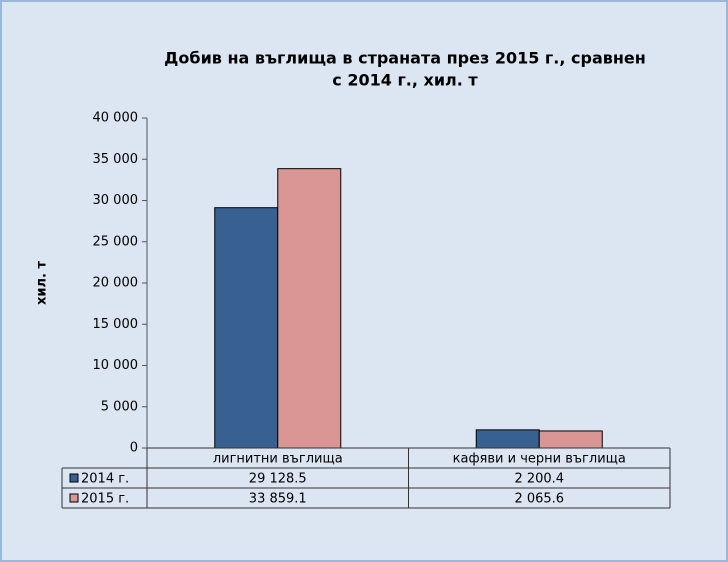 This screenshot has width=728, height=562. I want to click on y-tick-label: 30 000, so click(116, 200).